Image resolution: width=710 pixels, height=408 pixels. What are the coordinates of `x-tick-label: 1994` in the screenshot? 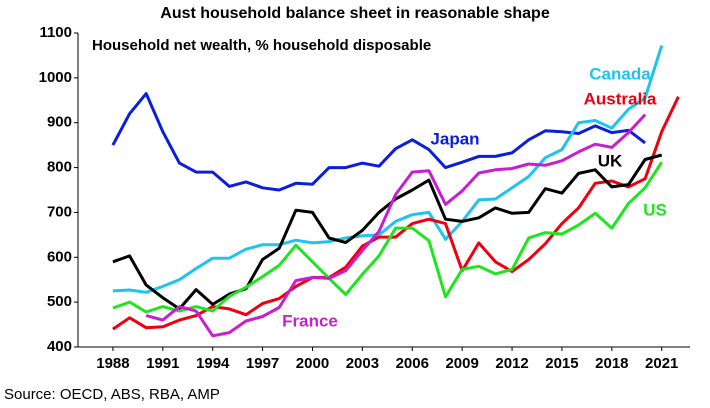 It's located at (213, 363).